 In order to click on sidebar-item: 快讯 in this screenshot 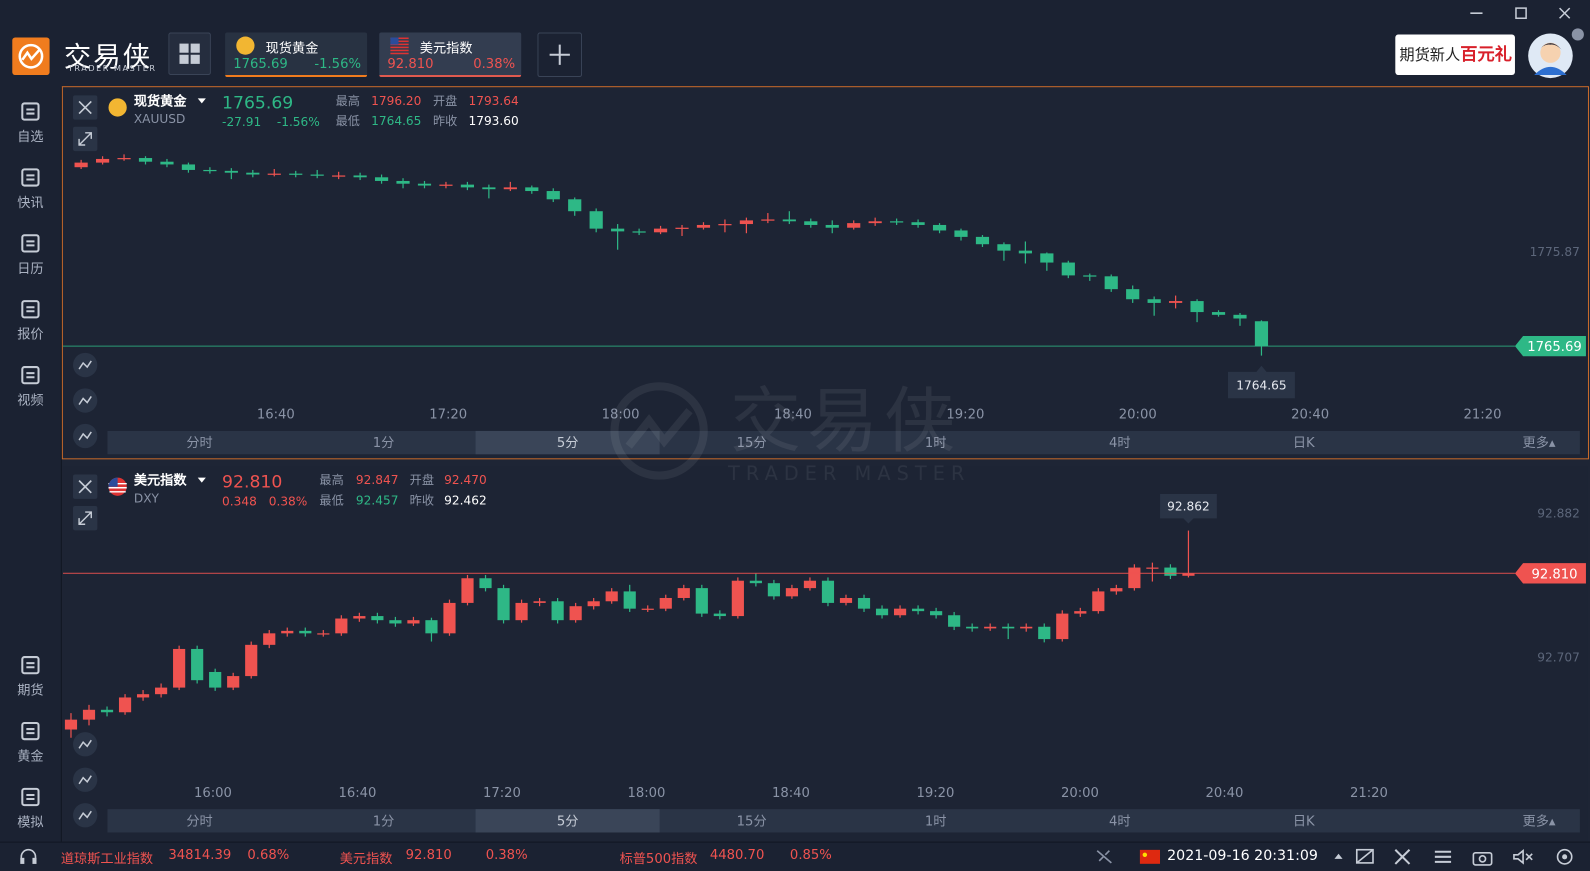, I will do `click(30, 192)`.